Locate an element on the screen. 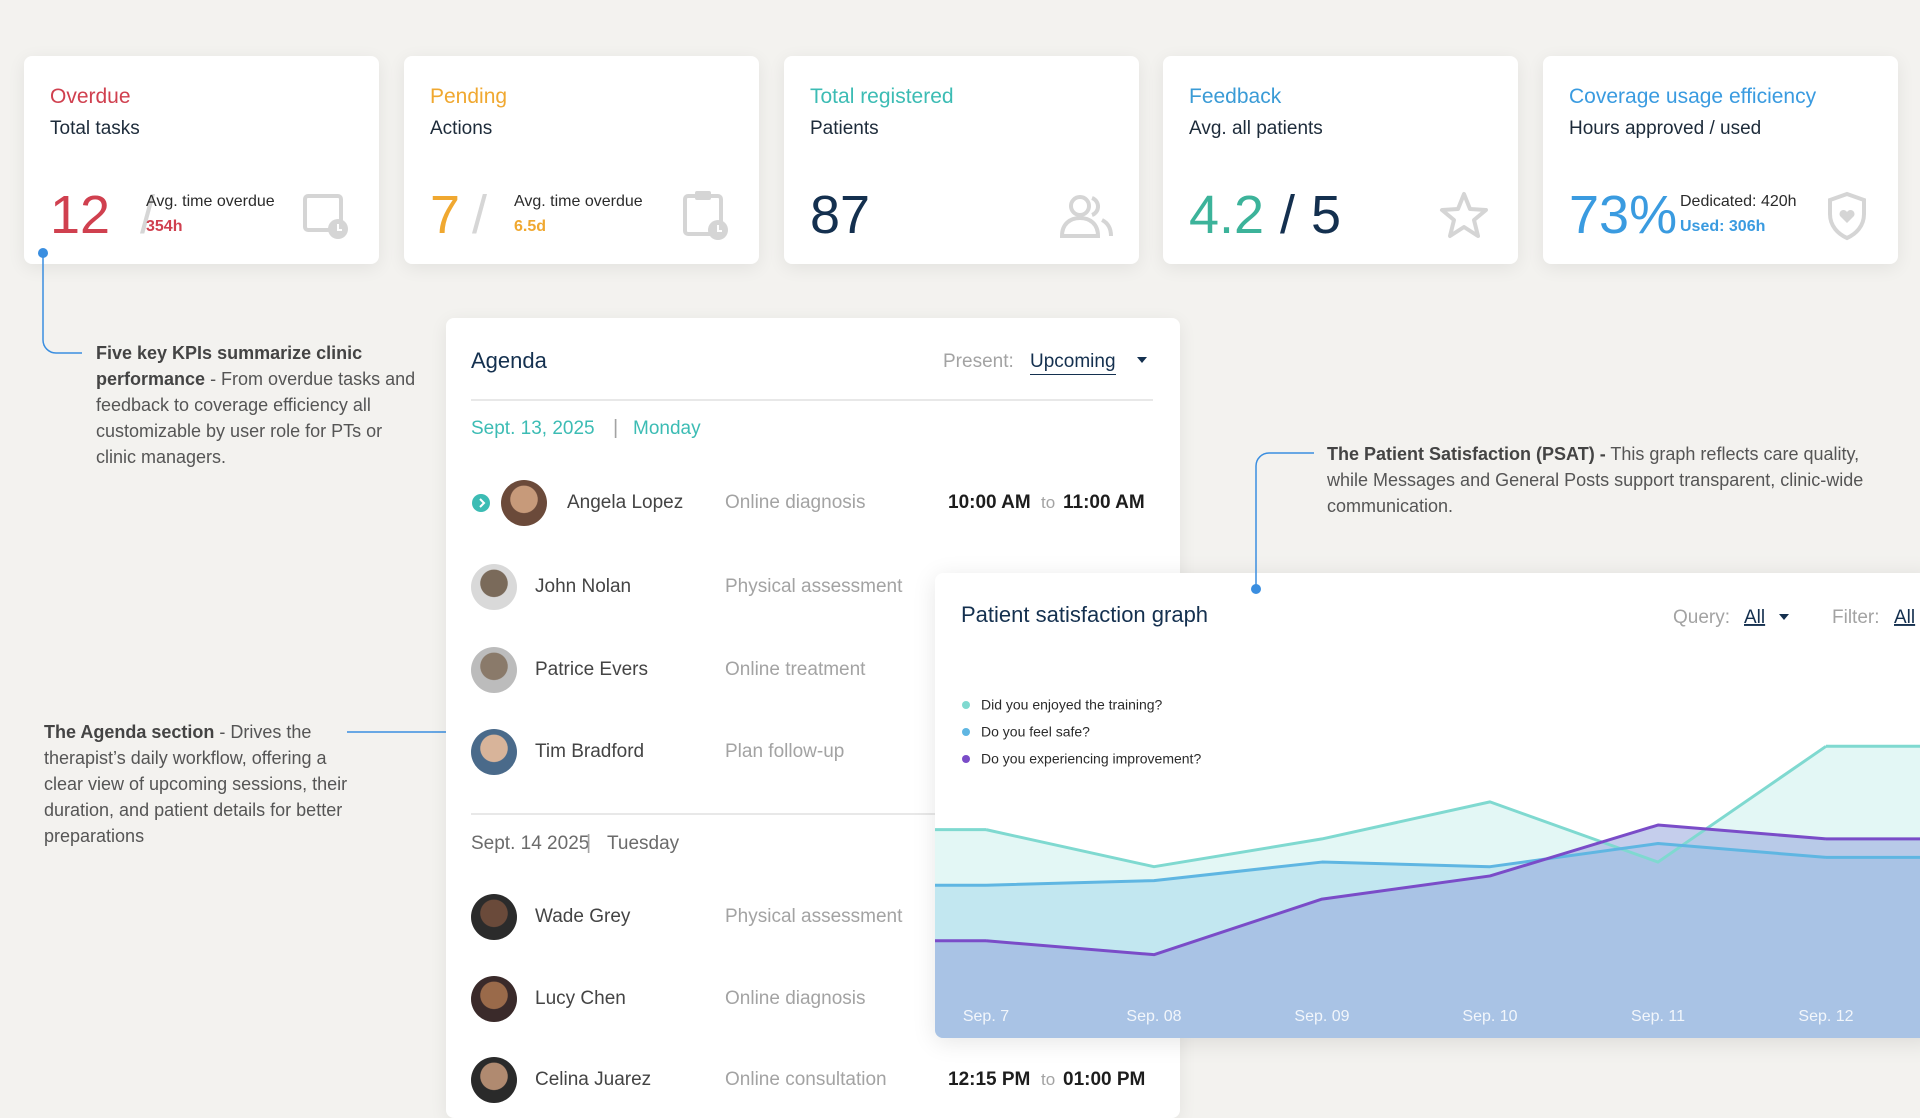 The image size is (1920, 1118). query-label: Query: is located at coordinates (1701, 617).